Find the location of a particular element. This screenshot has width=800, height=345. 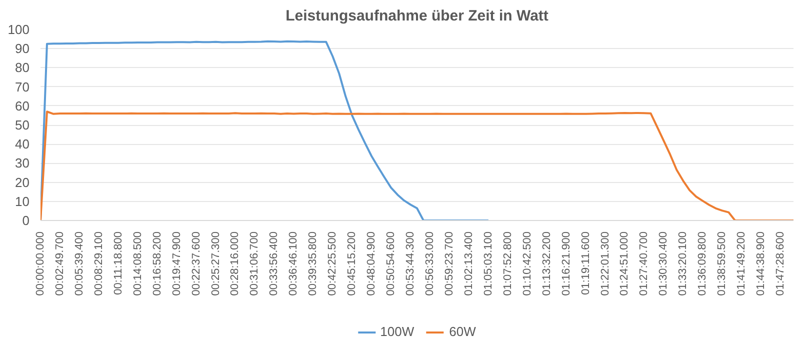

y-tick-label: 60 is located at coordinates (22, 106).